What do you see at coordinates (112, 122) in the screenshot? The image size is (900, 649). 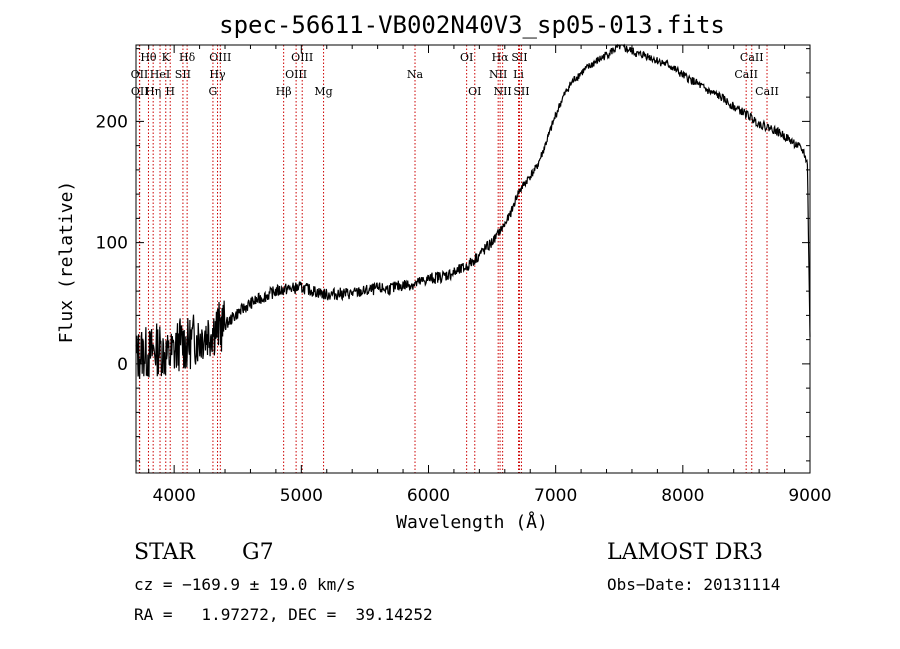 I see `y-tick-label: 200` at bounding box center [112, 122].